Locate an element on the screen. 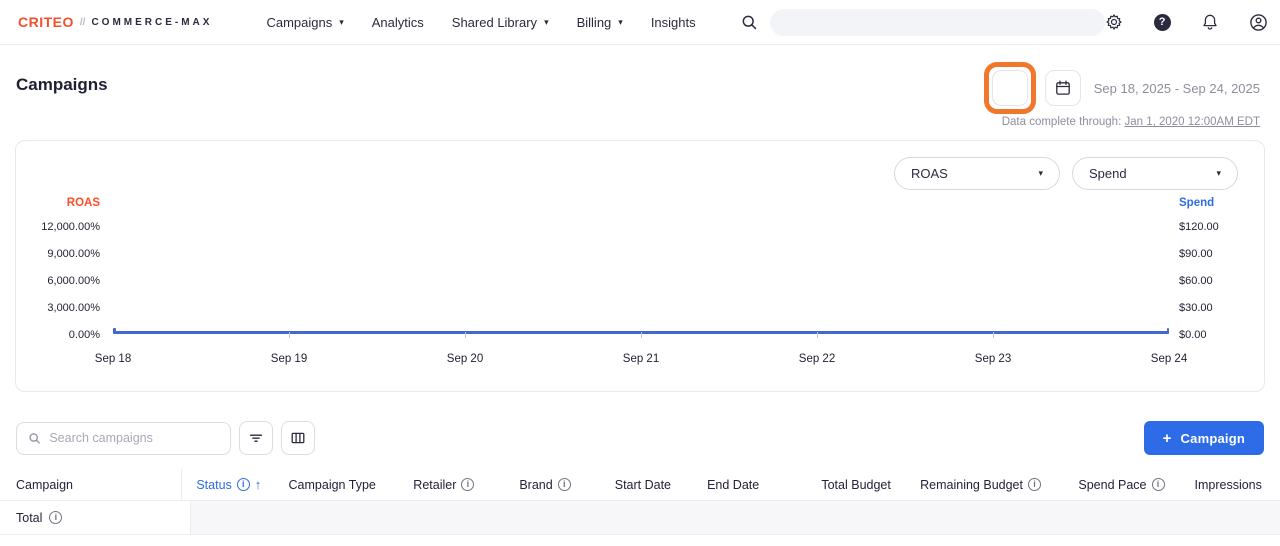 The width and height of the screenshot is (1280, 546). column-header-label: Campaign Type is located at coordinates (332, 484).